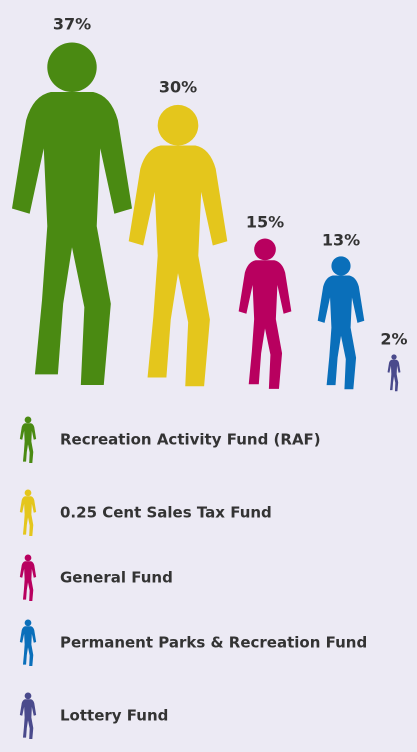  Describe the element at coordinates (393, 339) in the screenshot. I see `value-label: 2%` at that location.